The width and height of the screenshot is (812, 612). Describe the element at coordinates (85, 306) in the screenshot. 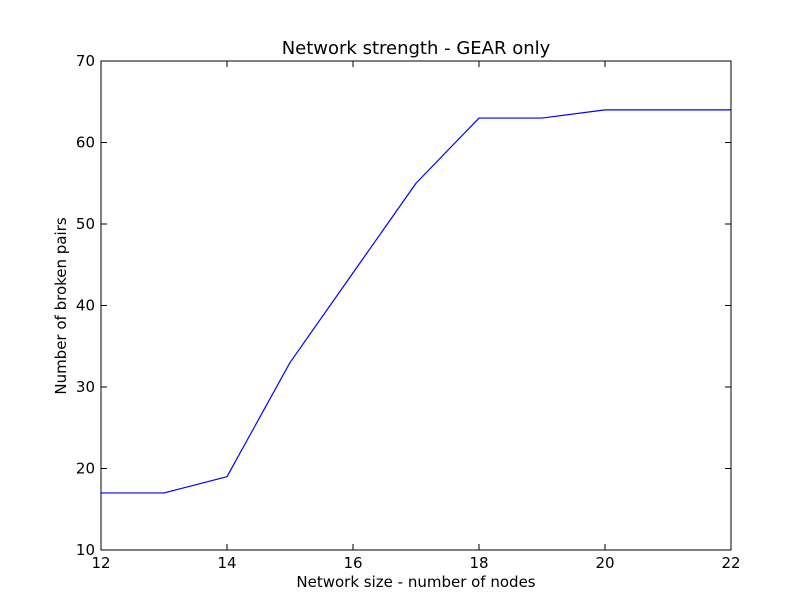

I see `y-tick-label: 40` at that location.